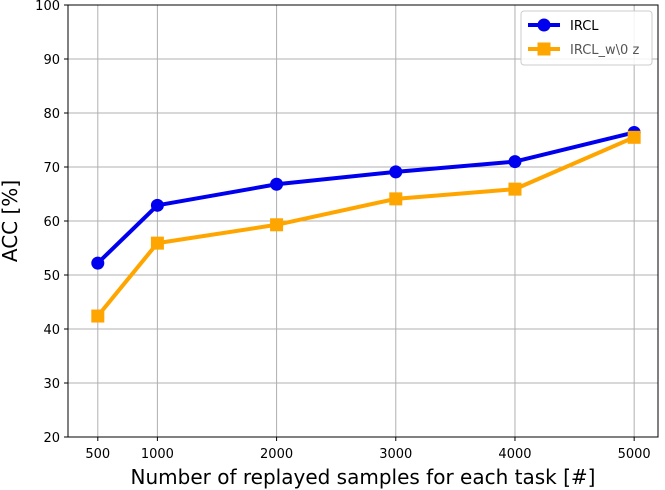 This screenshot has width=665, height=490. I want to click on y-tick-label: 20, so click(51, 438).